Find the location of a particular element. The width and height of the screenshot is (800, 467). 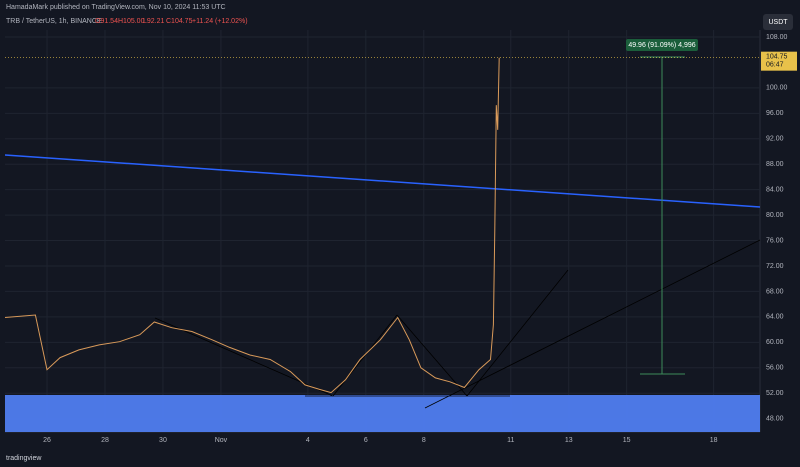

last-price: 104.75 is located at coordinates (777, 57).